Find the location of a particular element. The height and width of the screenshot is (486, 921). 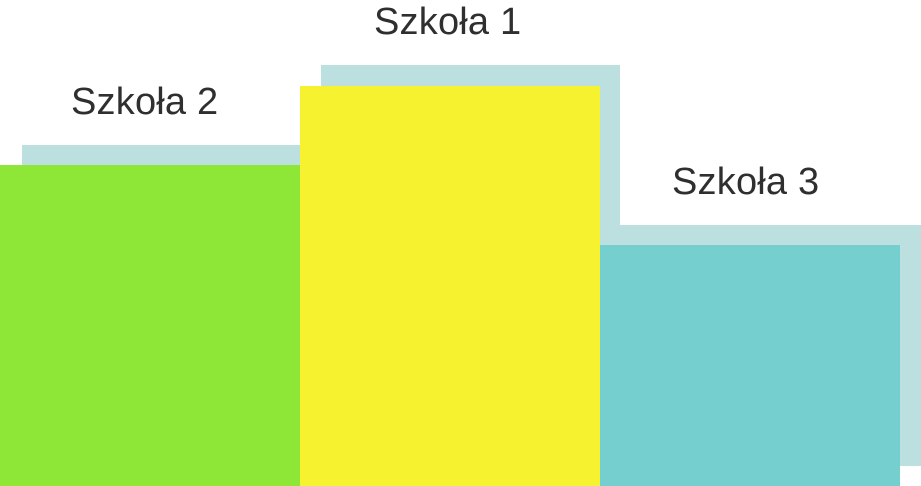

podium-label-szkola-2: Szkoła 2 is located at coordinates (145, 102).